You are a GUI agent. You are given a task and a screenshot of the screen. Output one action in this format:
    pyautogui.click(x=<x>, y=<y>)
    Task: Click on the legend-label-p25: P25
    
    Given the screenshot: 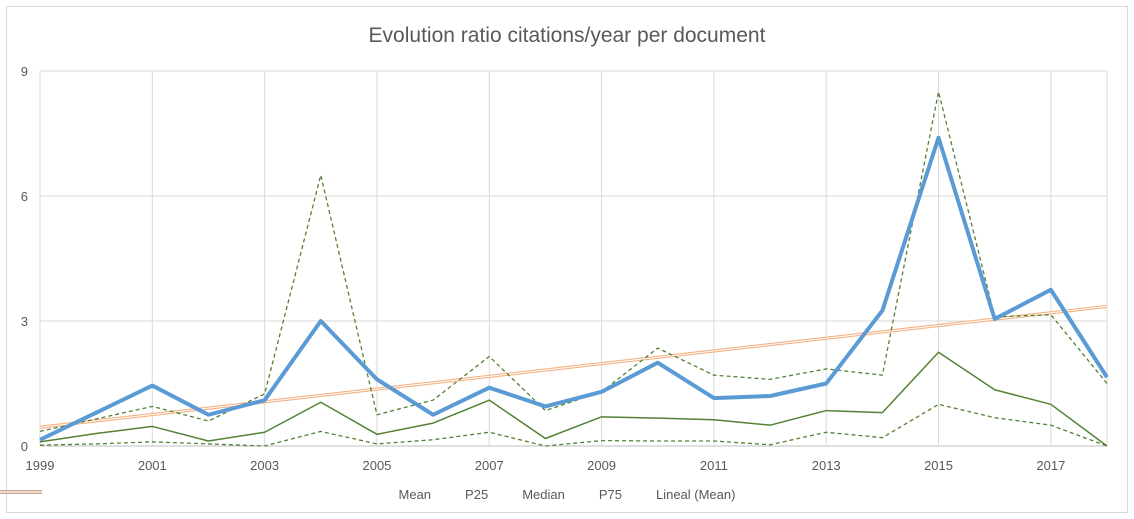 What is the action you would take?
    pyautogui.click(x=477, y=494)
    